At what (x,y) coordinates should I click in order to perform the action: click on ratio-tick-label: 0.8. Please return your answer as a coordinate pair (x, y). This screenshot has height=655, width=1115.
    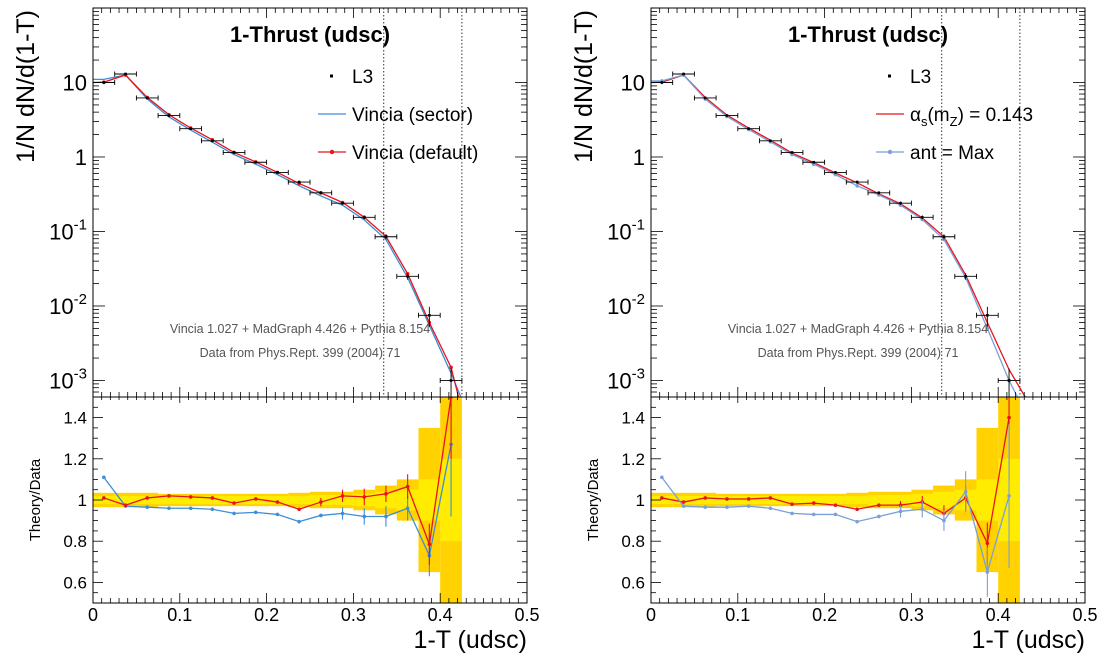
    Looking at the image, I should click on (75, 541).